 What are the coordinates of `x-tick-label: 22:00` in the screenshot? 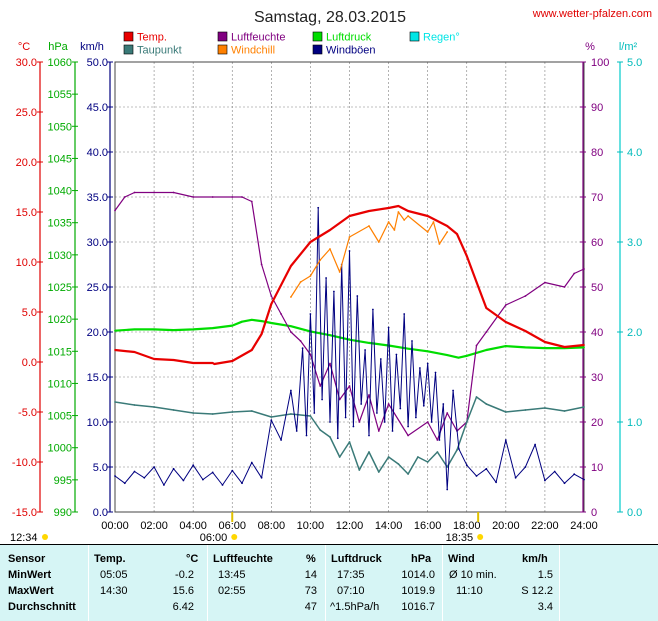 It's located at (545, 526).